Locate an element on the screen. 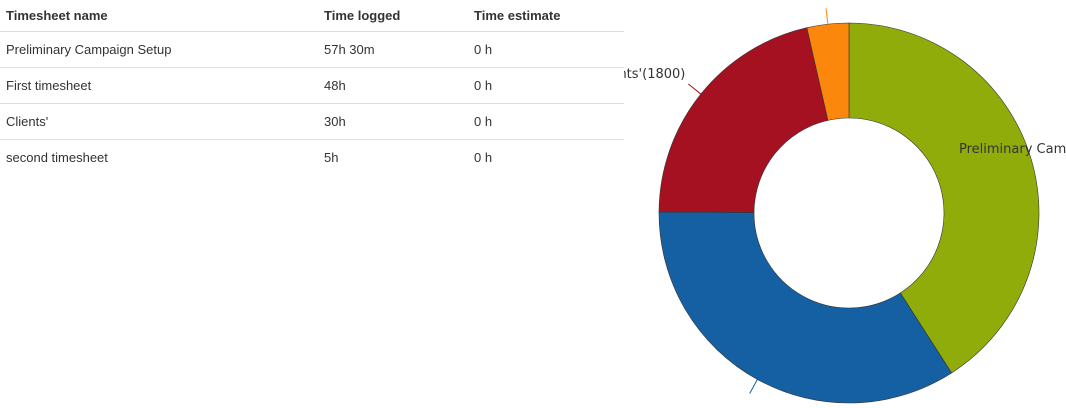  table-row: Clients' 30h 0 h is located at coordinates (312, 121).